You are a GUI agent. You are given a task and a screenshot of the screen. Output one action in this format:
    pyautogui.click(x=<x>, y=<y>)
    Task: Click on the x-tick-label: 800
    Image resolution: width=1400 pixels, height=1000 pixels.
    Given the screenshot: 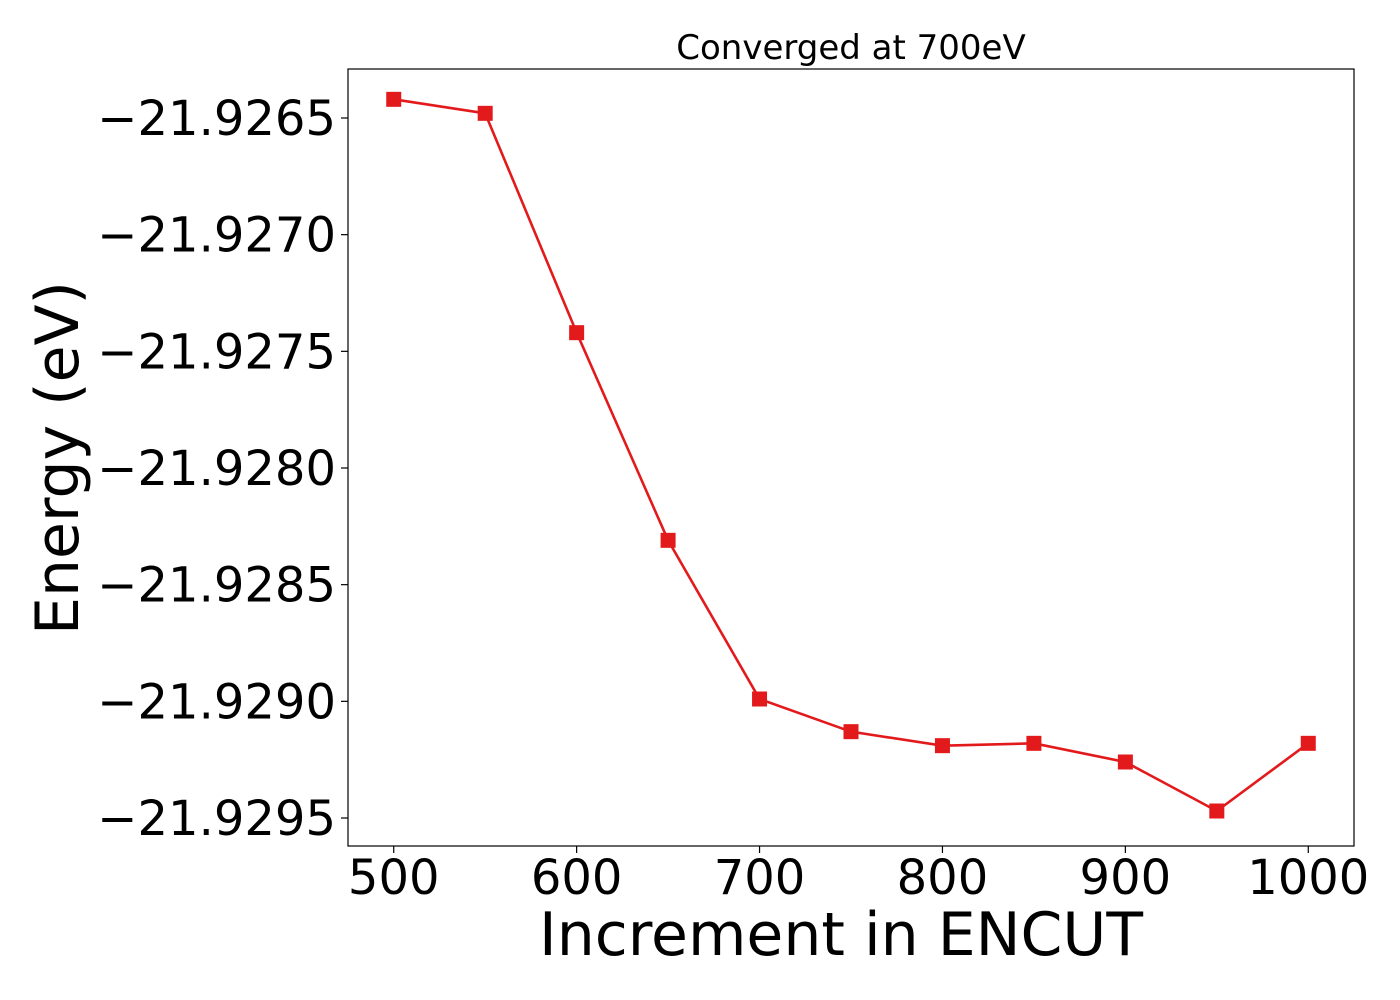 What is the action you would take?
    pyautogui.click(x=943, y=878)
    